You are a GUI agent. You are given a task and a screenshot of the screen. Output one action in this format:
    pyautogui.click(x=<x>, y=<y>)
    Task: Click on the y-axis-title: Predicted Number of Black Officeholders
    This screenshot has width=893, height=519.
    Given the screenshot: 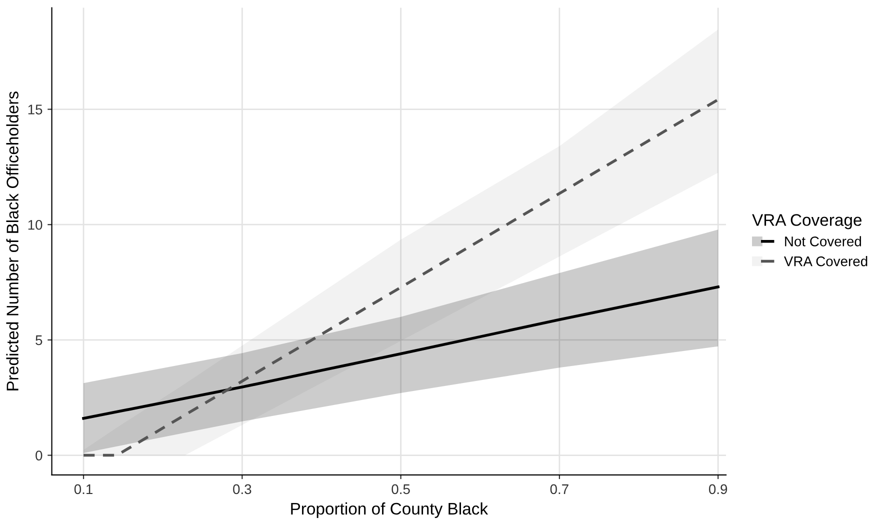 What is the action you would take?
    pyautogui.click(x=12, y=241)
    